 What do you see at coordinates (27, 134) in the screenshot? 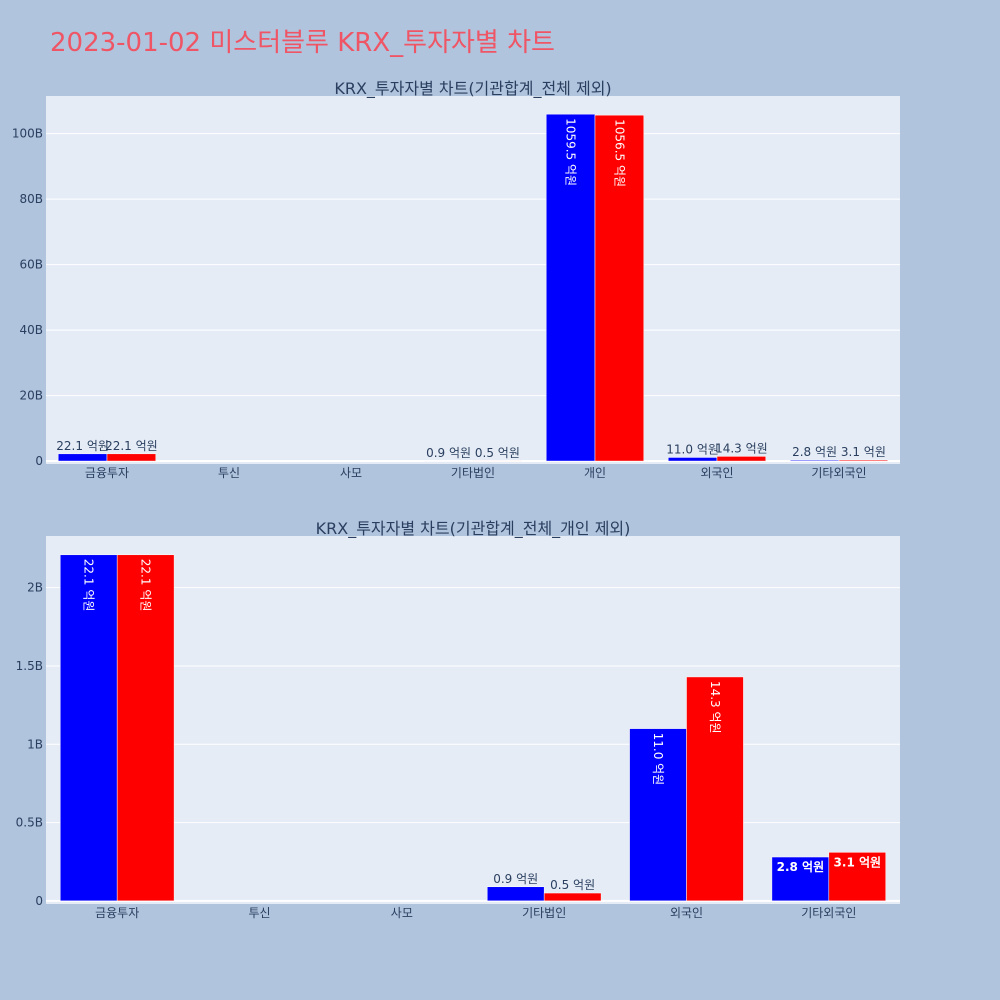
I see `y-tick-label: 100B` at bounding box center [27, 134].